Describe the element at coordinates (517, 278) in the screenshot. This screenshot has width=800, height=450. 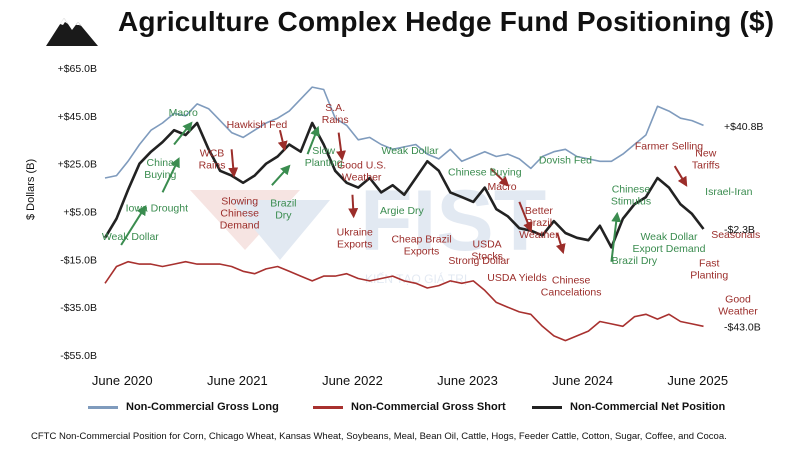
I see `annotation-label: USDA Yields` at that location.